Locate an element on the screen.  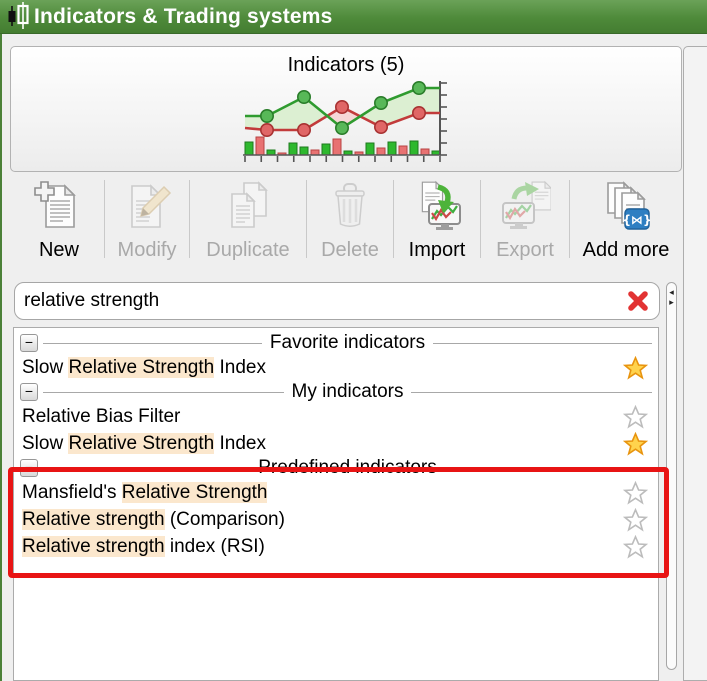
export-button: Export is located at coordinates (525, 224).